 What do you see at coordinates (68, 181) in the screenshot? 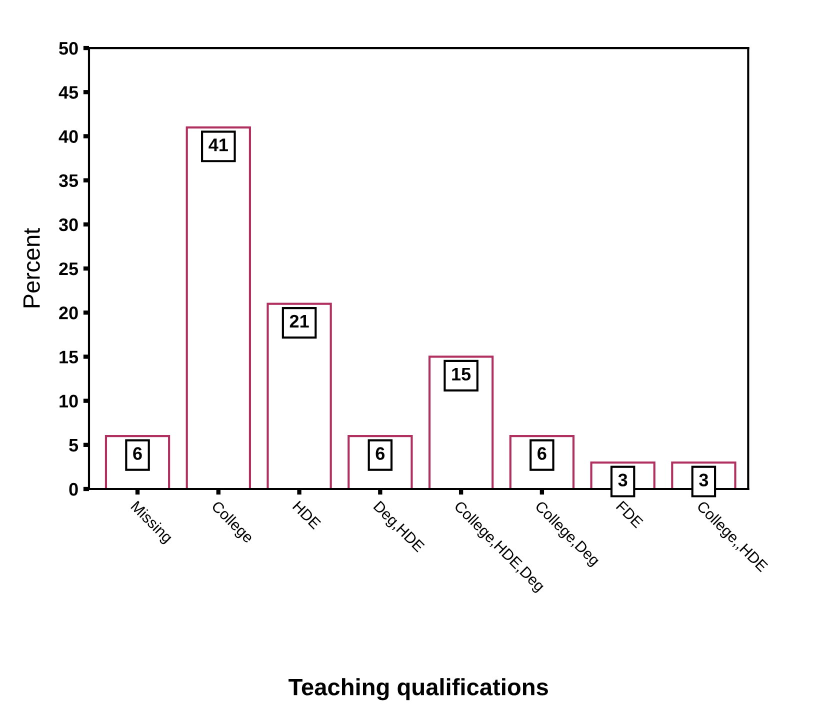
I see `y-tick-label: 35` at bounding box center [68, 181].